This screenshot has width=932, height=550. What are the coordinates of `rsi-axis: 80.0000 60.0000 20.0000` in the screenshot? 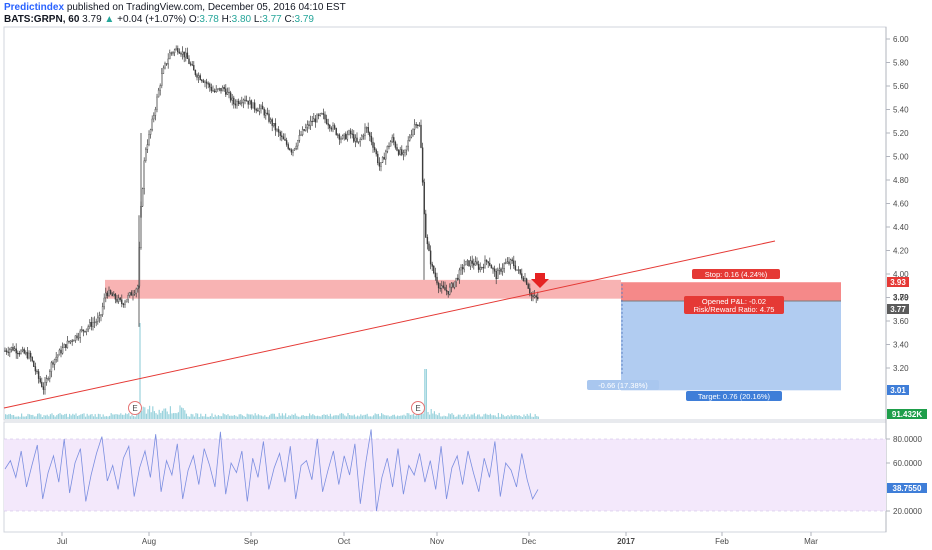 It's located at (904, 475).